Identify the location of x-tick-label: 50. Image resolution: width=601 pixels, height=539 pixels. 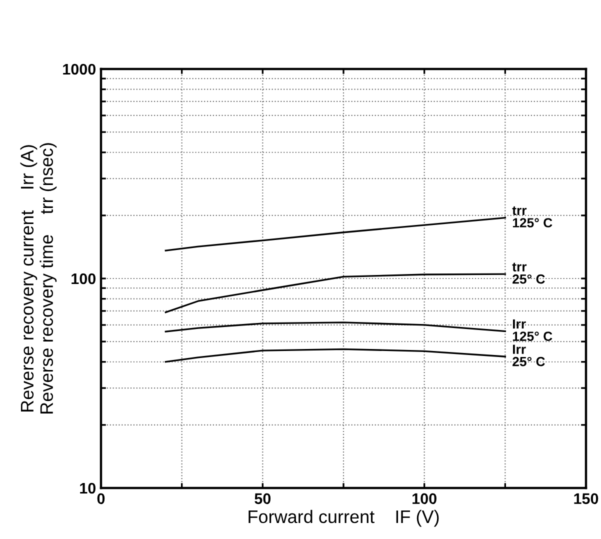
(262, 498).